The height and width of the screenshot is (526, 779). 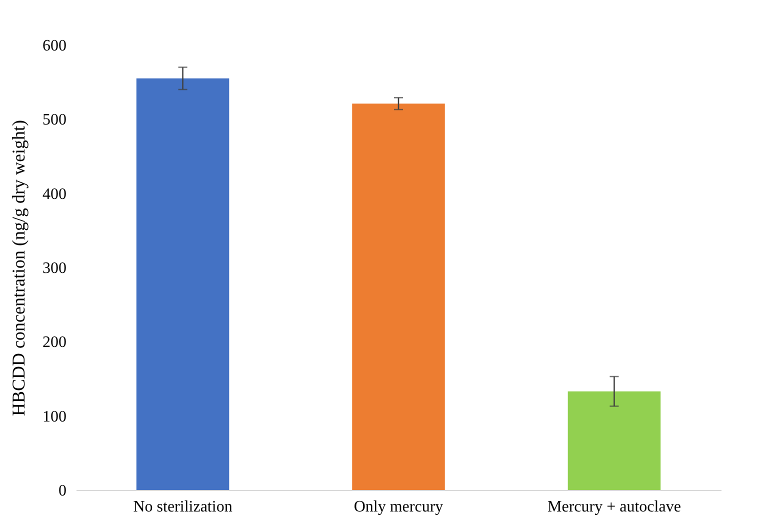 I want to click on x-tick-label: No sterilization, so click(x=182, y=507).